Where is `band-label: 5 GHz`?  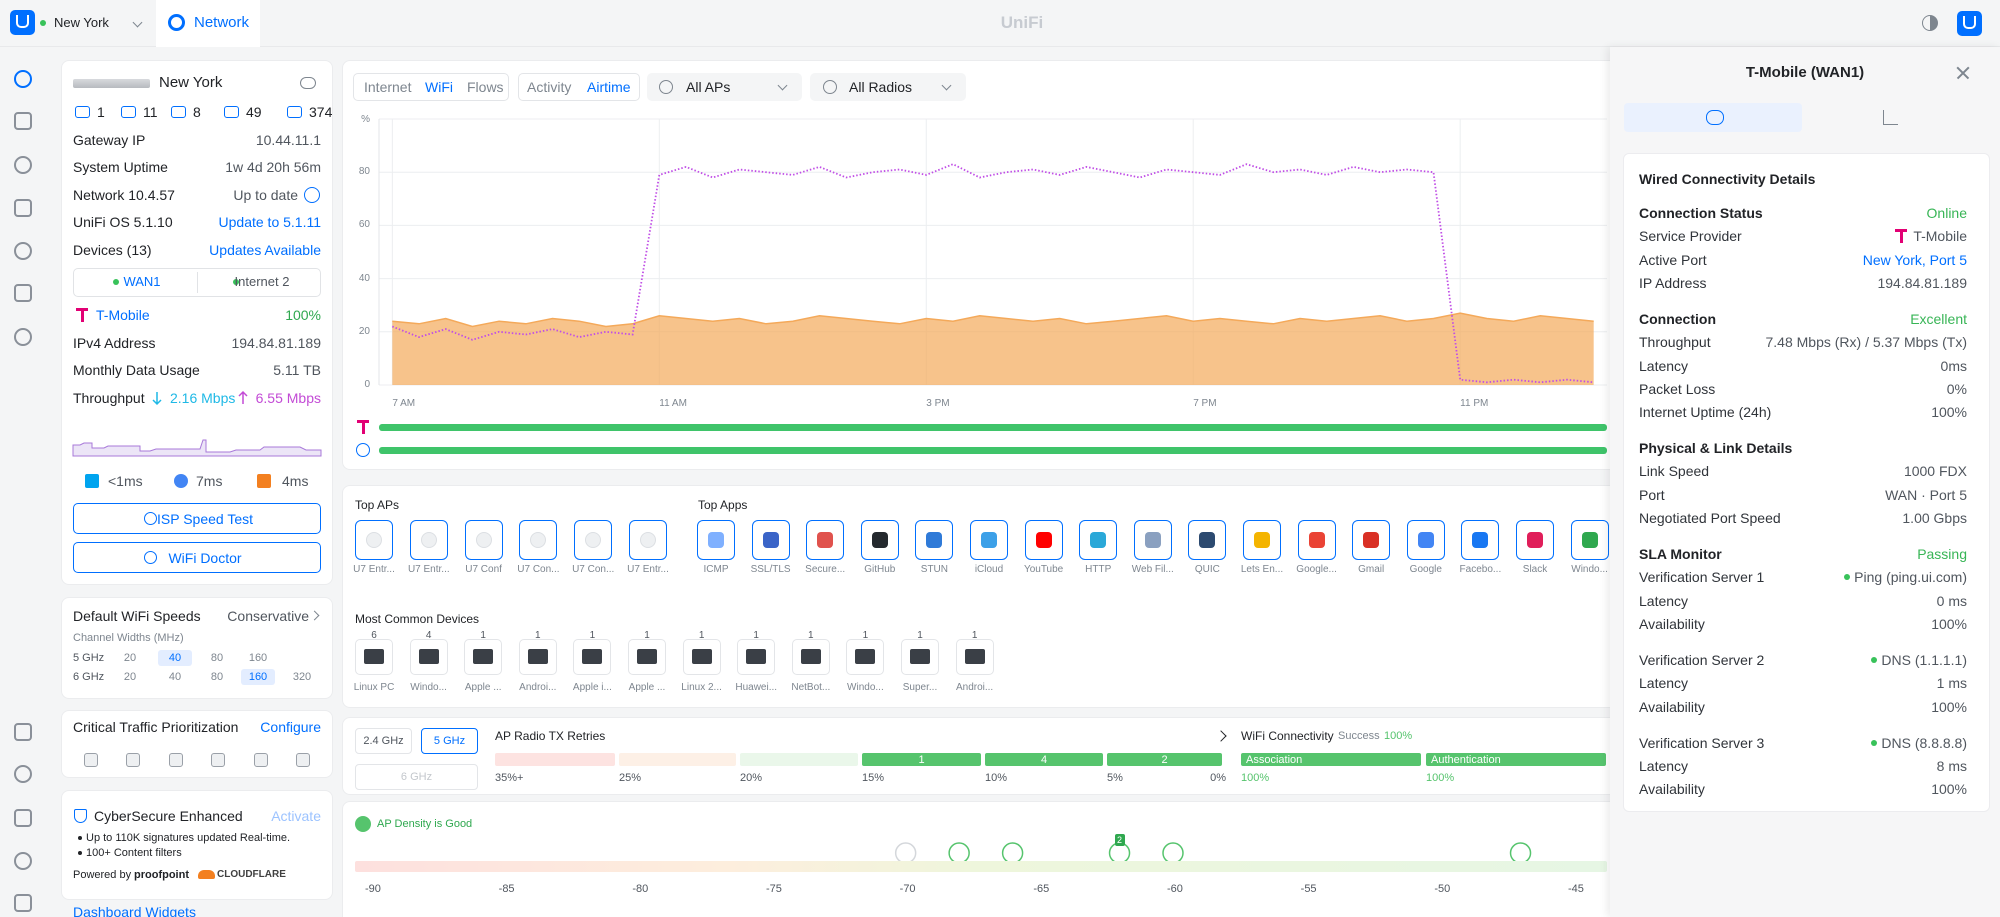 band-label: 5 GHz is located at coordinates (449, 741).